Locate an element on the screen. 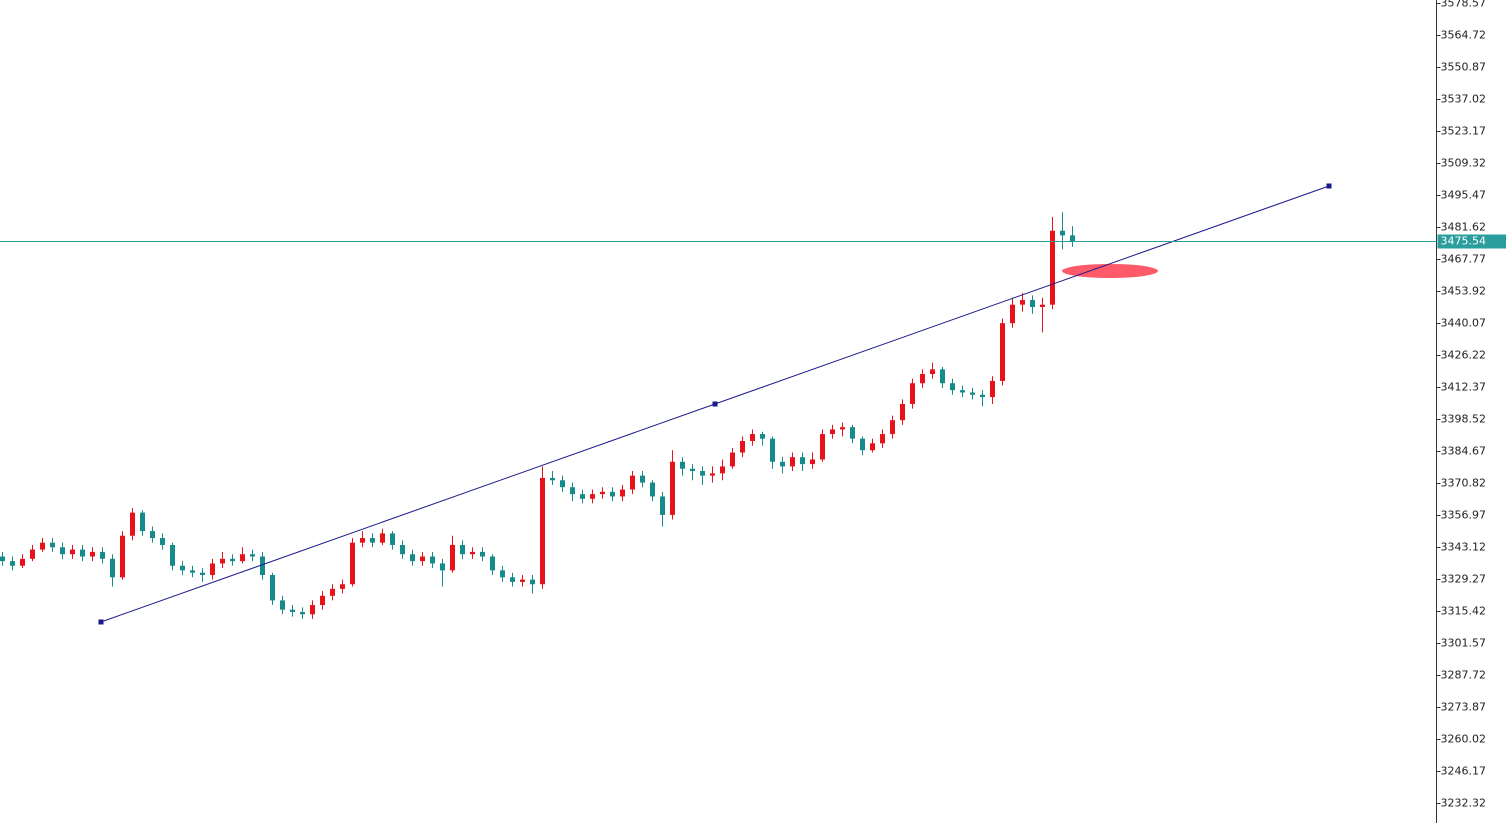 This screenshot has width=1506, height=823. y-tick-label: 3315.42 is located at coordinates (1464, 611).